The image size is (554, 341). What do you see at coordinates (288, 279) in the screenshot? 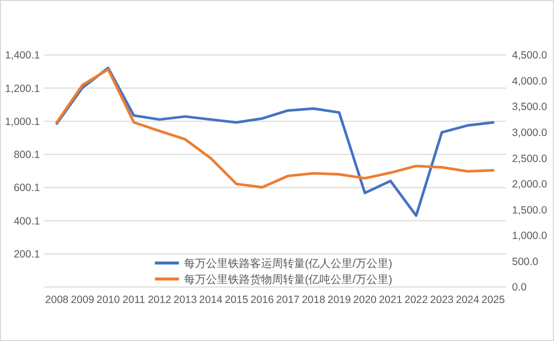
I see `legend-label: 每万公里铁路货物周转量(亿吨公里/万公里)` at bounding box center [288, 279].